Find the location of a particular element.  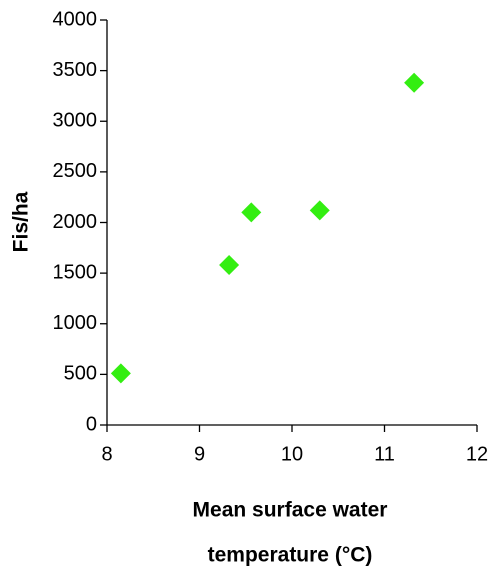

y-tick-label: 4000 is located at coordinates (75, 19).